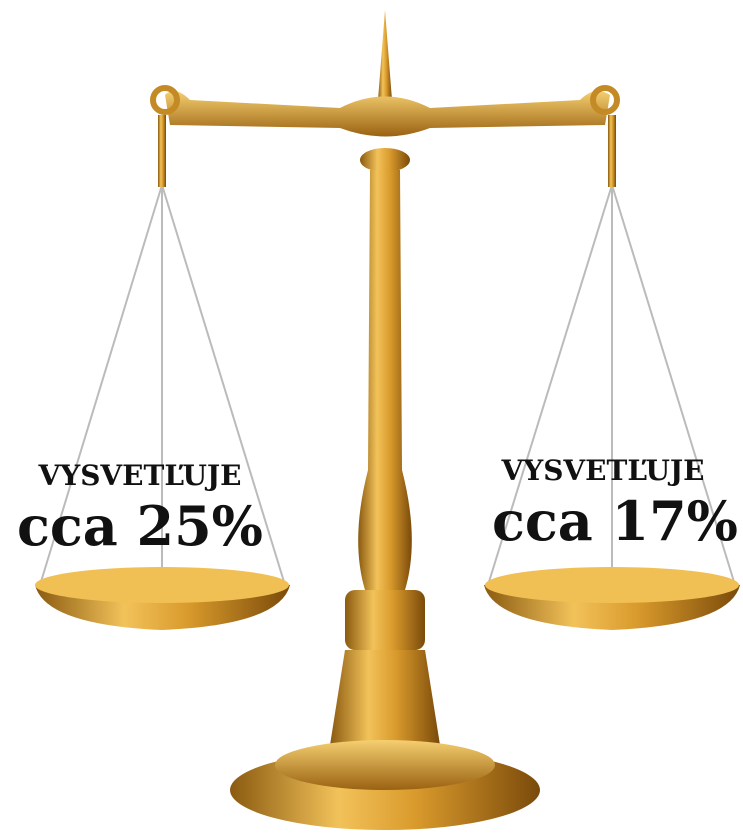 The image size is (743, 838). What do you see at coordinates (387, 114) in the screenshot?
I see `beam` at bounding box center [387, 114].